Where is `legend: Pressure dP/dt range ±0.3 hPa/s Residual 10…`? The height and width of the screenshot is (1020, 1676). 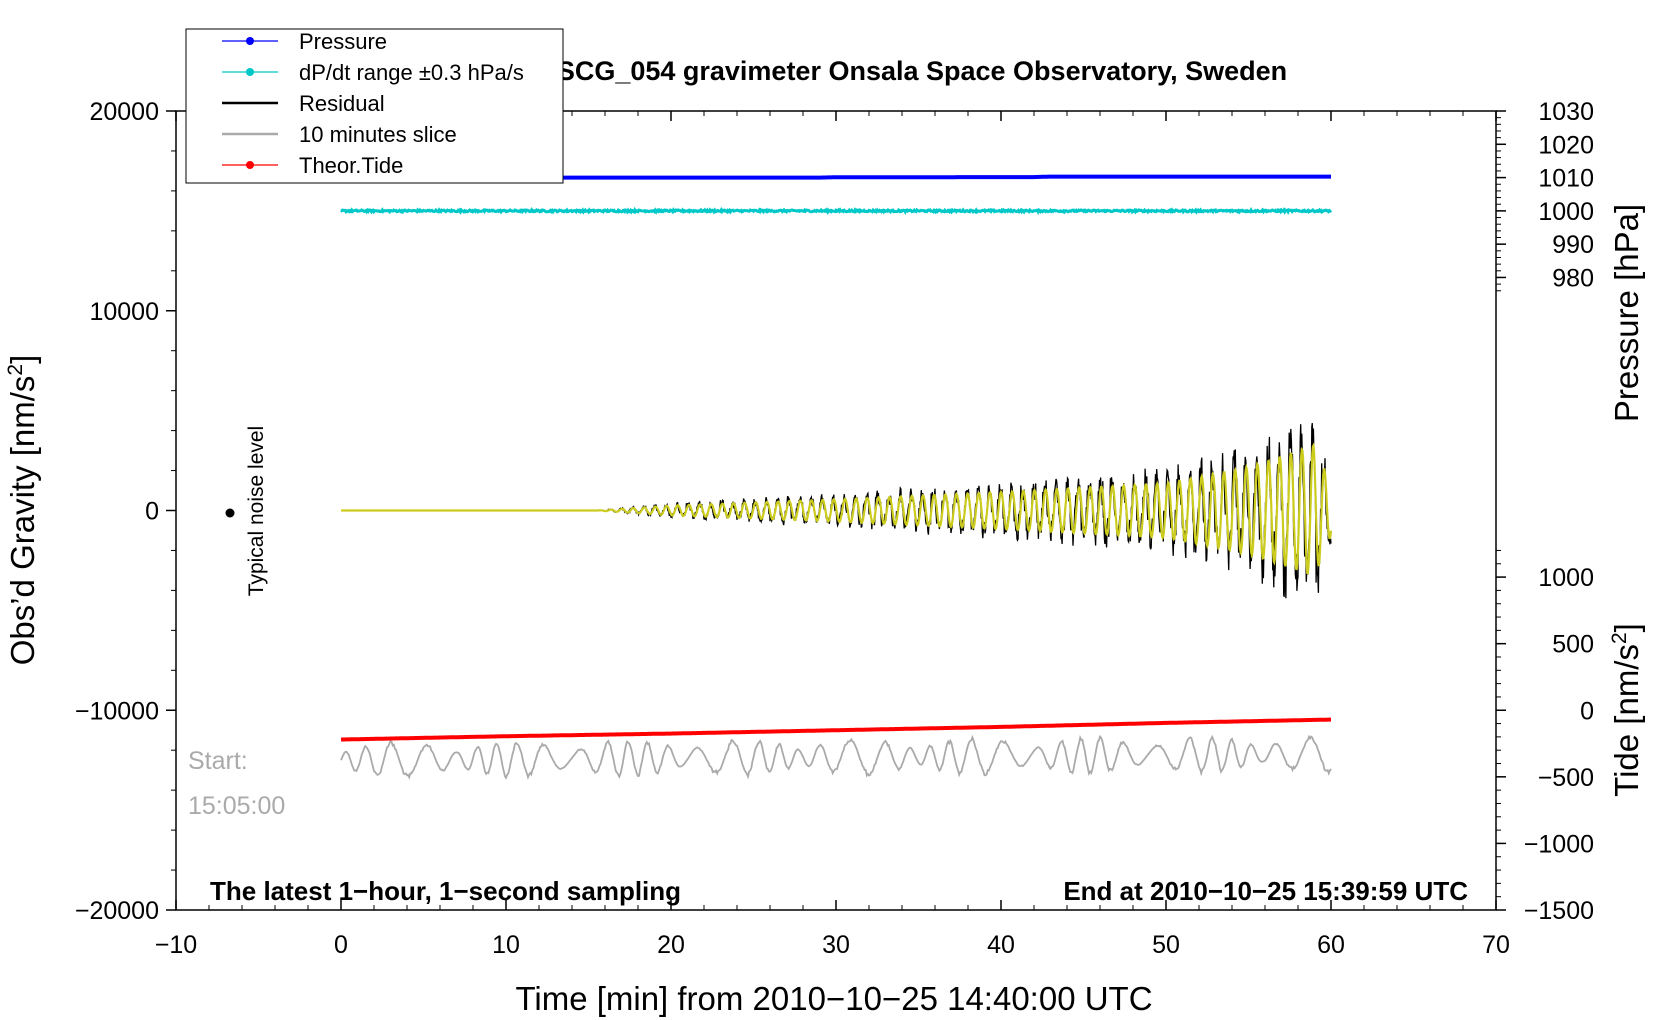
legend: Pressure dP/dt range ±0.3 hPa/s Residual 10… is located at coordinates (374, 106).